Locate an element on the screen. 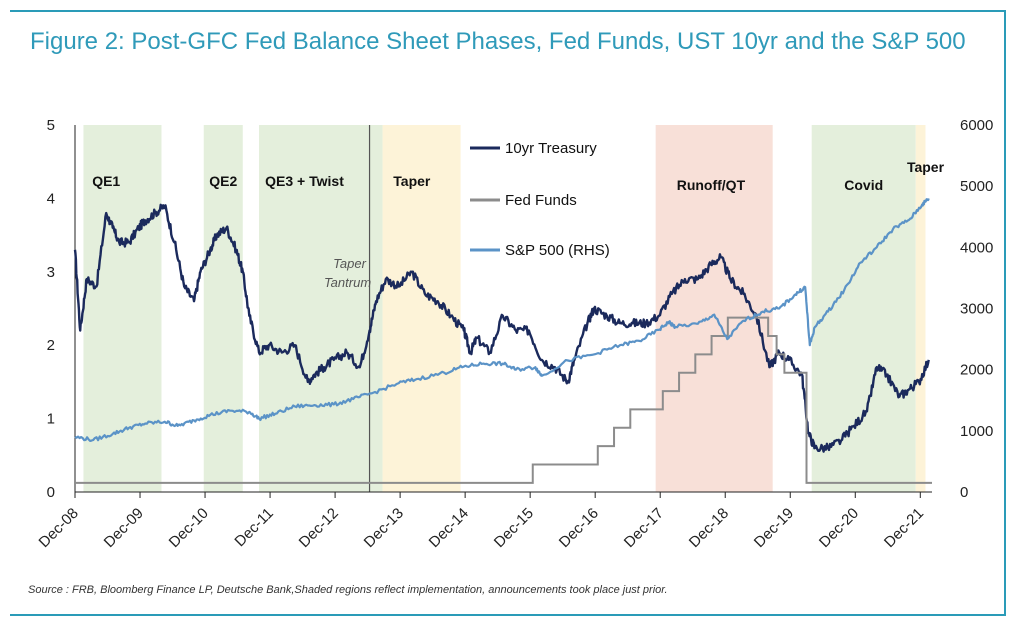  x-tick-label: Dec-20 is located at coordinates (839, 528).